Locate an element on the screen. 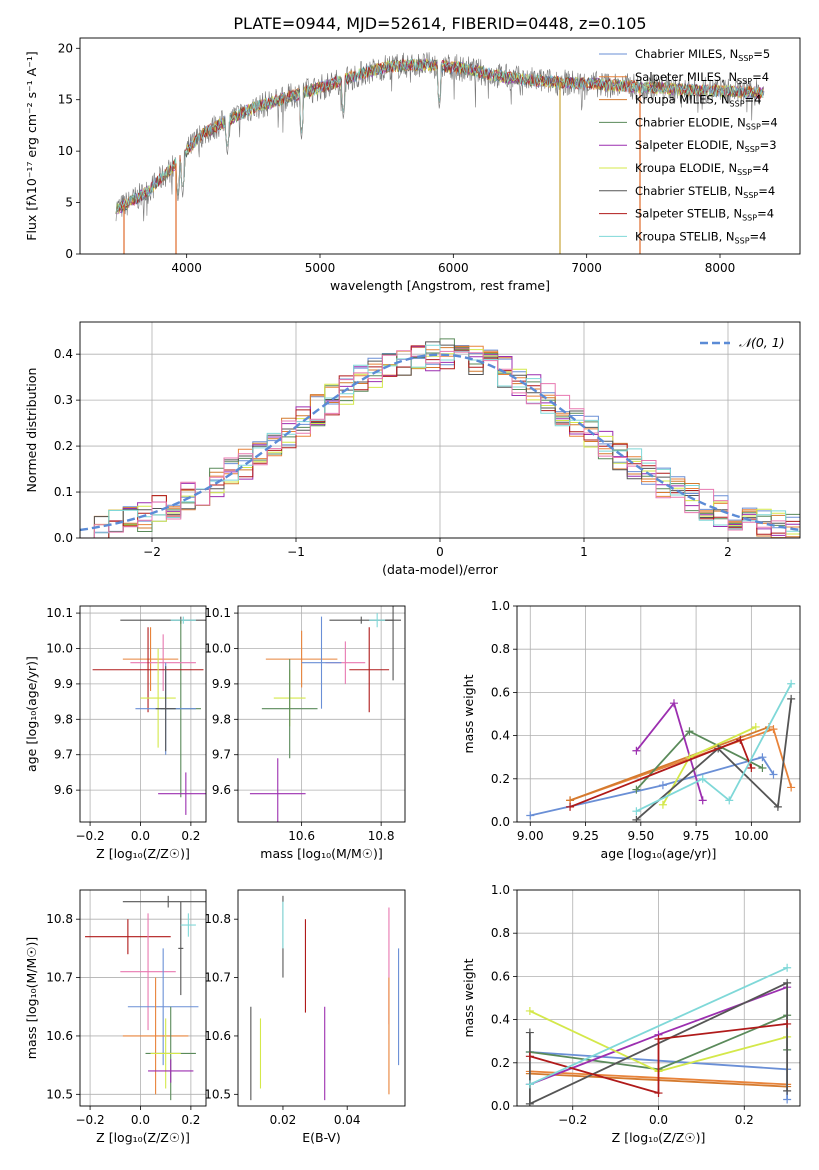 The height and width of the screenshot is (1170, 819). x-tick-label: −1 is located at coordinates (296, 552).